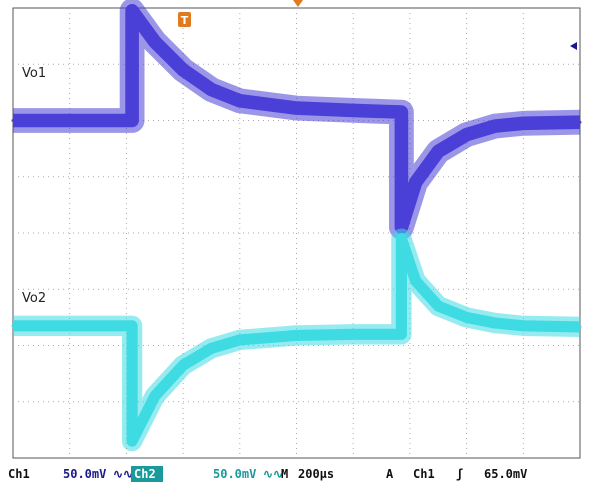  I want to click on status-ch2-name: Ch2, so click(145, 474).